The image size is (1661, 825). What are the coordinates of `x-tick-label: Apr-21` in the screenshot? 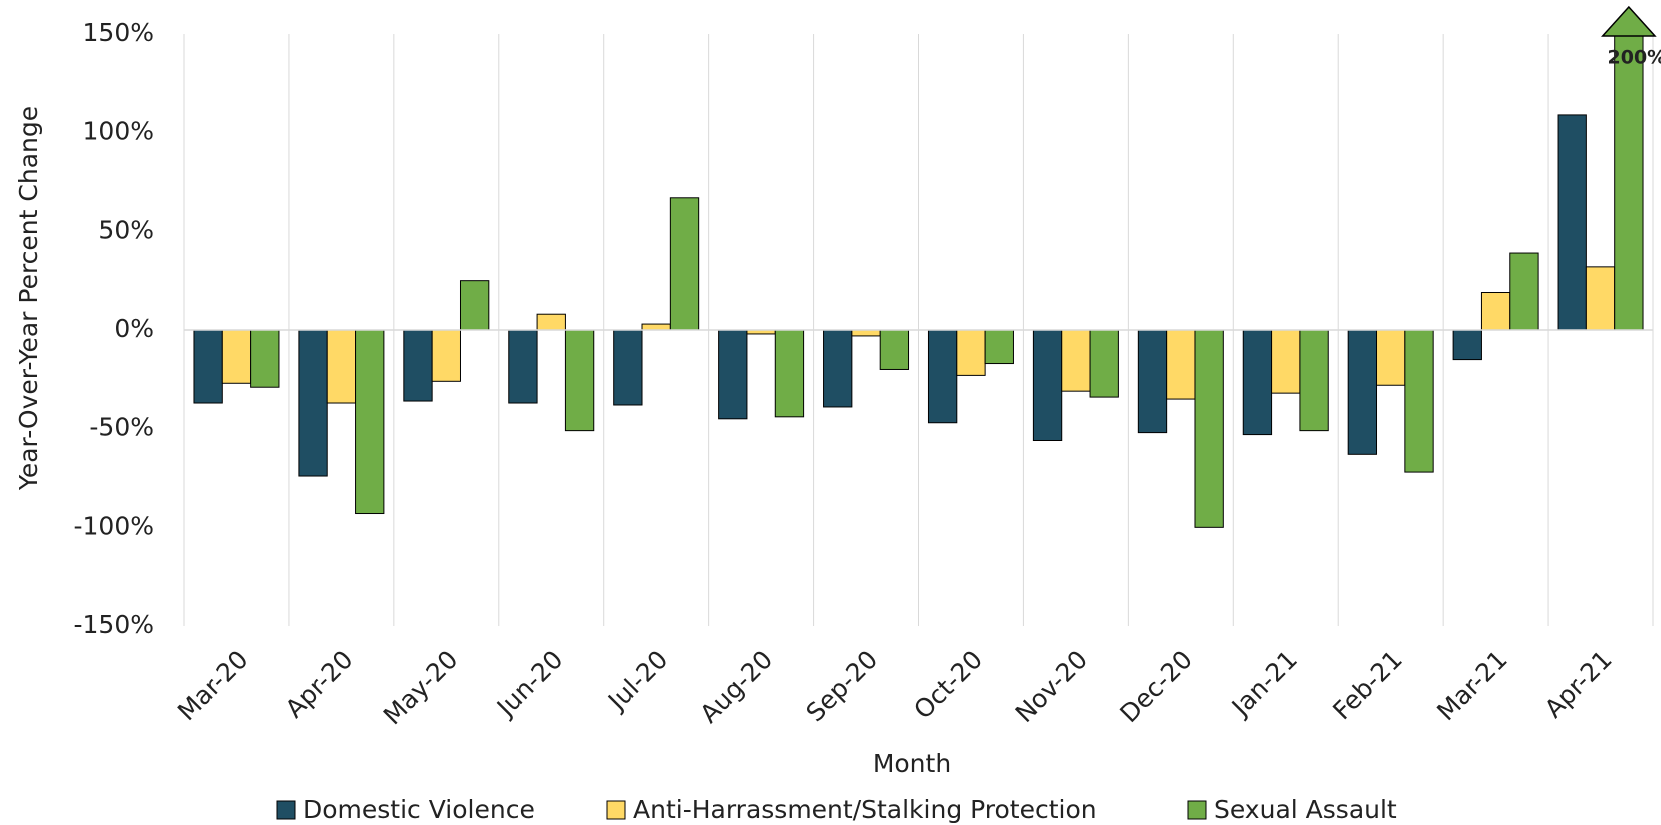 It's located at (1578, 684).